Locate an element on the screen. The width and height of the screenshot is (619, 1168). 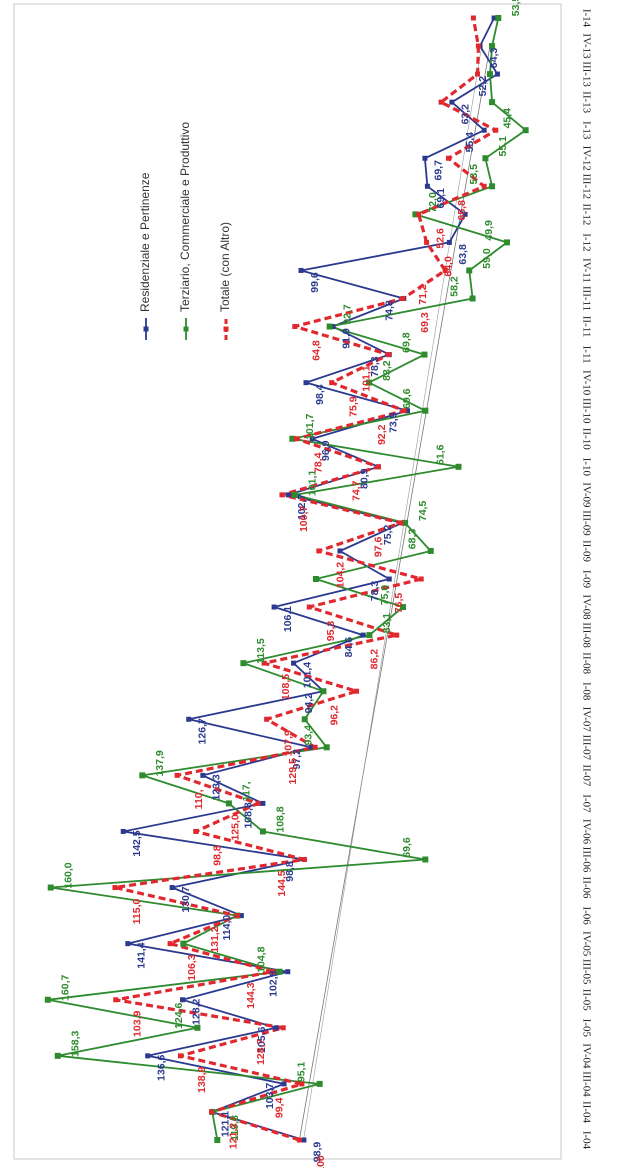
data-label: 124,6 is located at coordinates (179, 1016).